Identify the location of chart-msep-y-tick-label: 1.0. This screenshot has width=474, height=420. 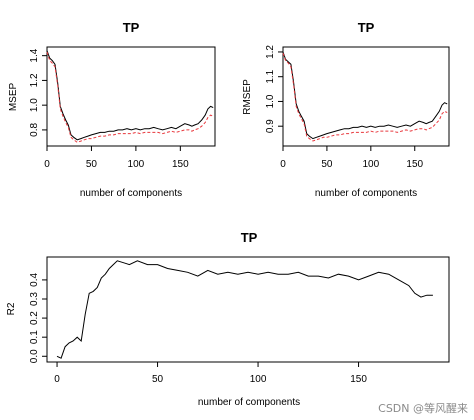
(34, 105).